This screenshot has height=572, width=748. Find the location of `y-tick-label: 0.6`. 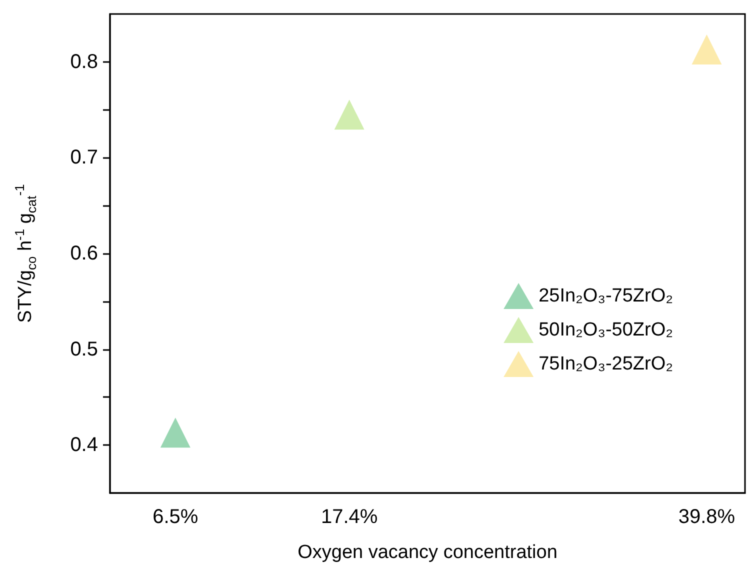

y-tick-label: 0.6 is located at coordinates (84, 253).